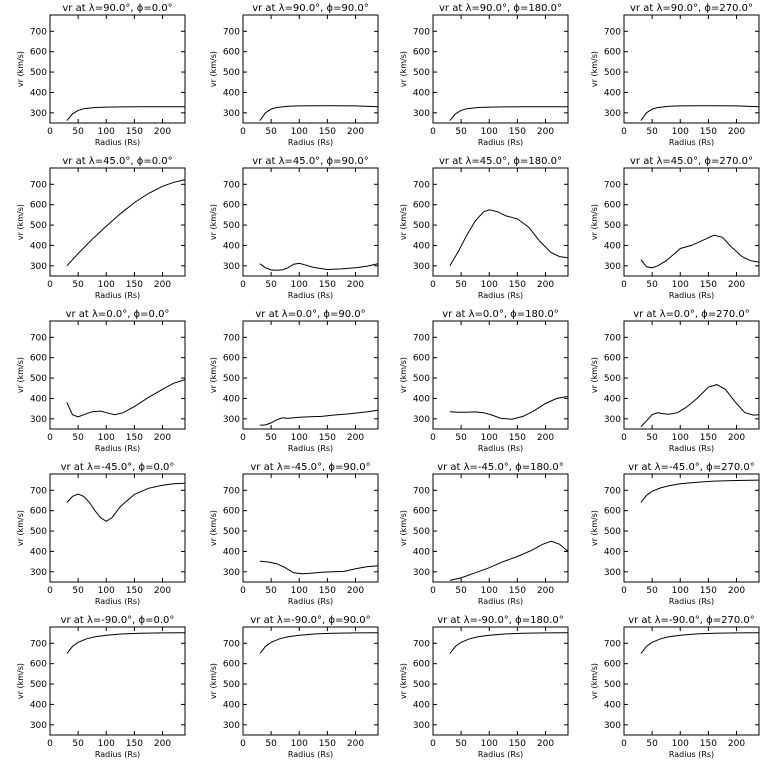 The image size is (768, 768). What do you see at coordinates (310, 467) in the screenshot?
I see `subplot-title: vr at λ=-45.0°, ϕ=90.0°` at bounding box center [310, 467].